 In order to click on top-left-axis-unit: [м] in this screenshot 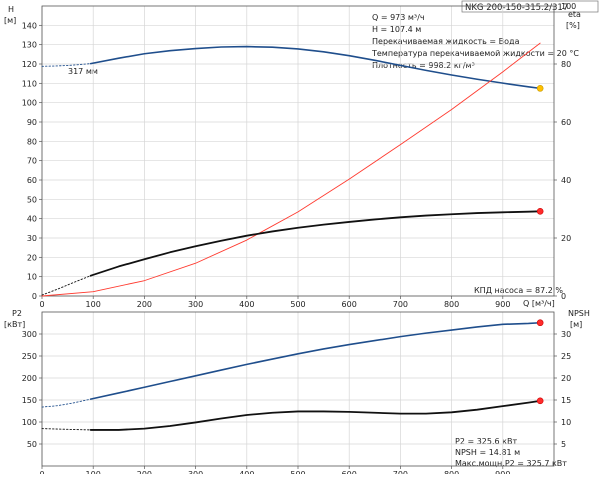, I will do `click(10, 20)`.